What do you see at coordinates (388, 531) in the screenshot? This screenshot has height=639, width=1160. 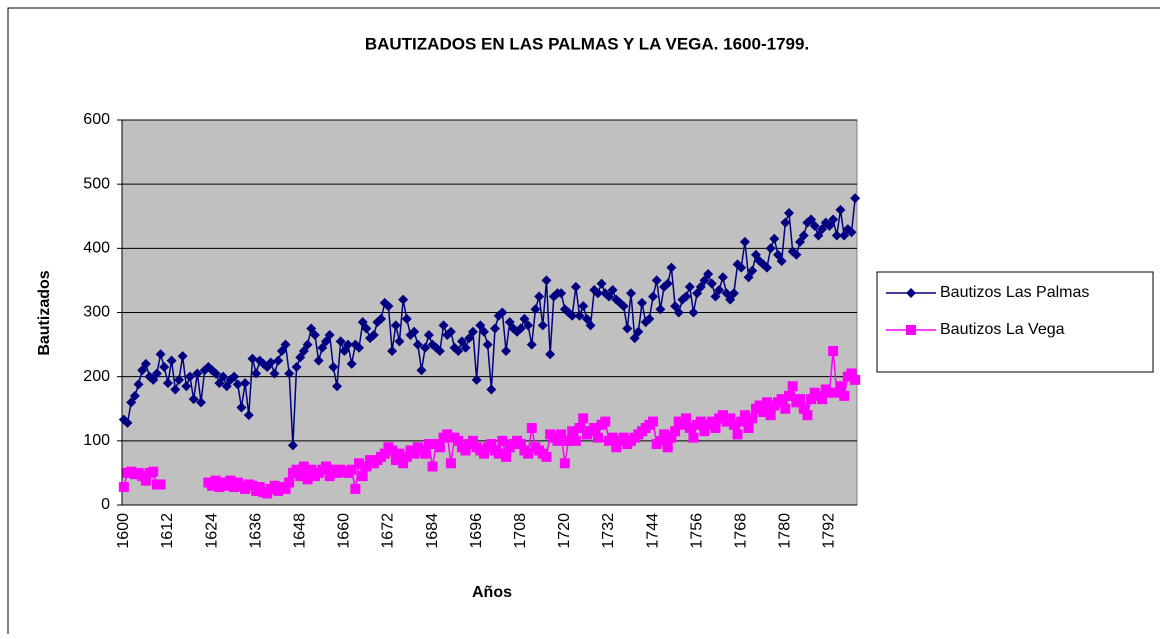 I see `x-tick-label: 1672` at bounding box center [388, 531].